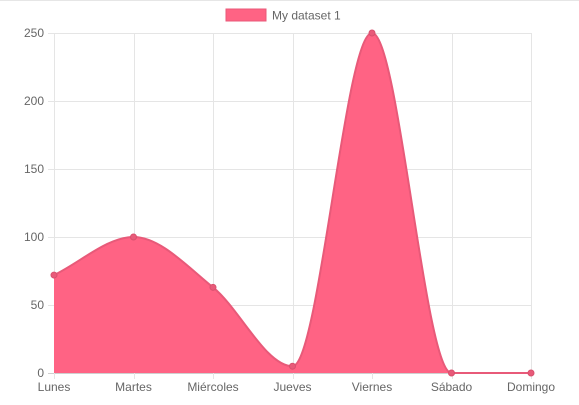 This screenshot has height=405, width=579. What do you see at coordinates (38, 305) in the screenshot?
I see `y-tick-label: 50` at bounding box center [38, 305].